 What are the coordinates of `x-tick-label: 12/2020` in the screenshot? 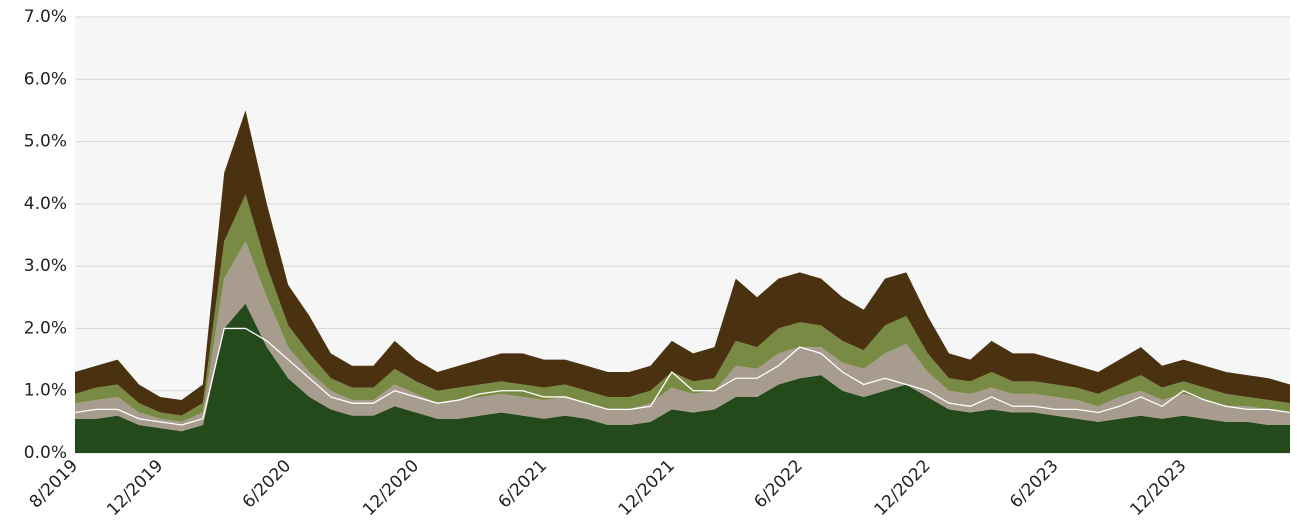 It's located at (391, 488).